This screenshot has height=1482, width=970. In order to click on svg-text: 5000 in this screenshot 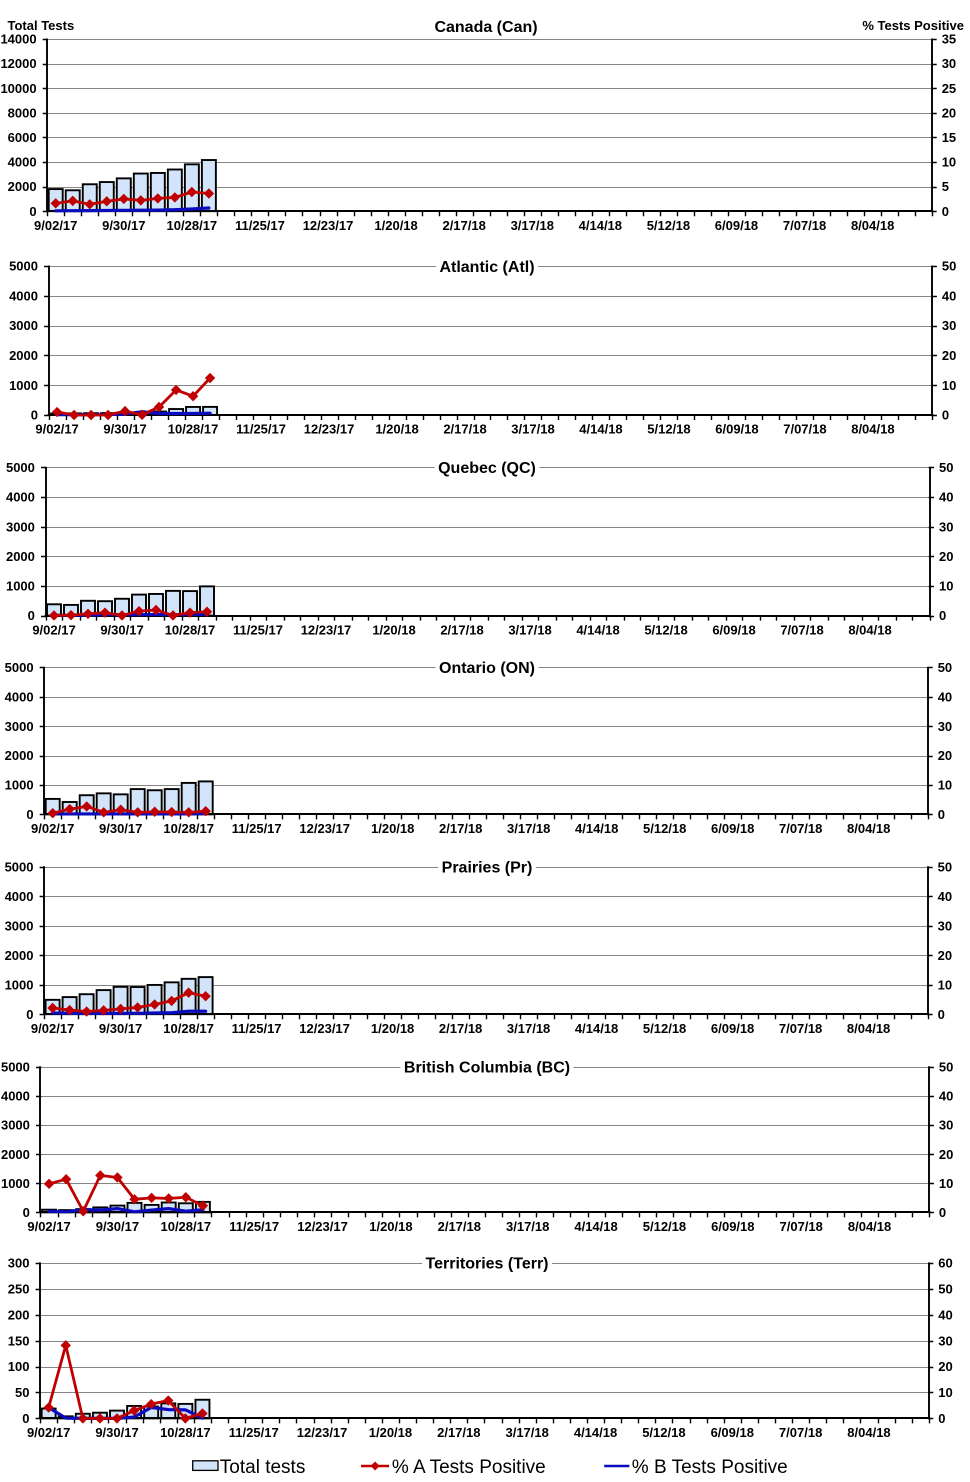, I will do `click(19, 667)`.